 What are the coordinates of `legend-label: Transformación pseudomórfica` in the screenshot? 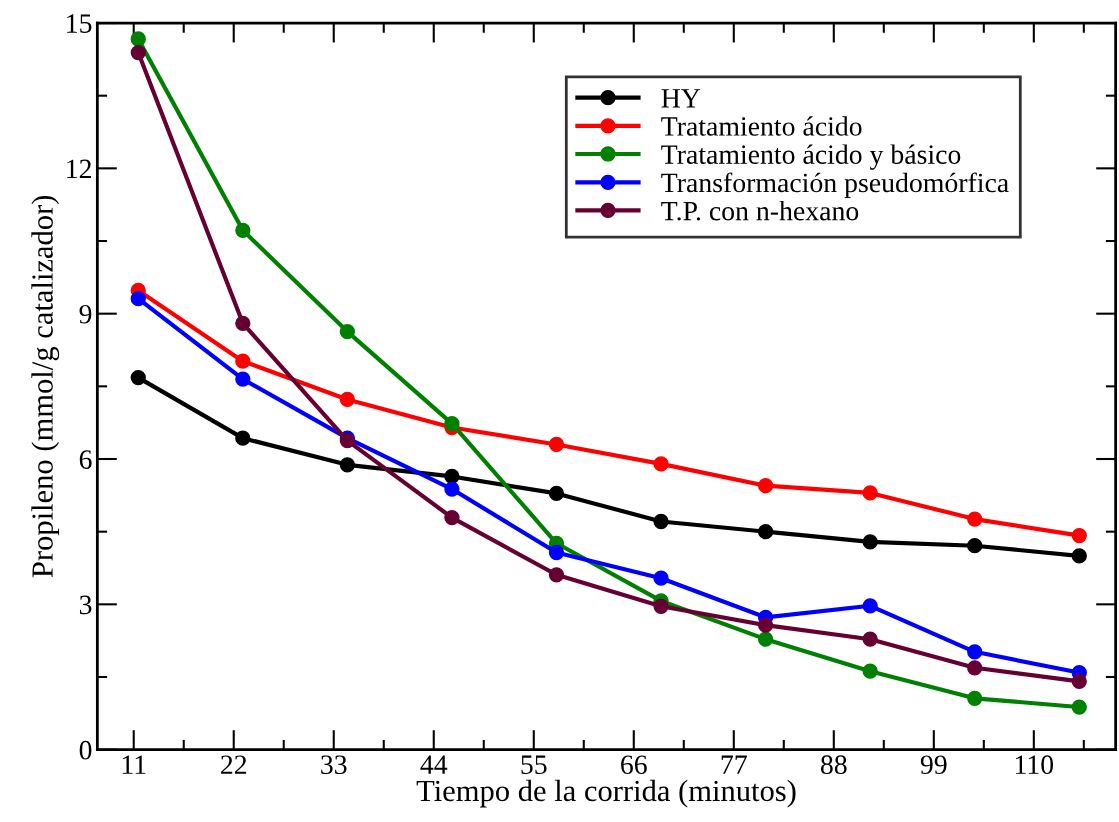 It's located at (835, 185).